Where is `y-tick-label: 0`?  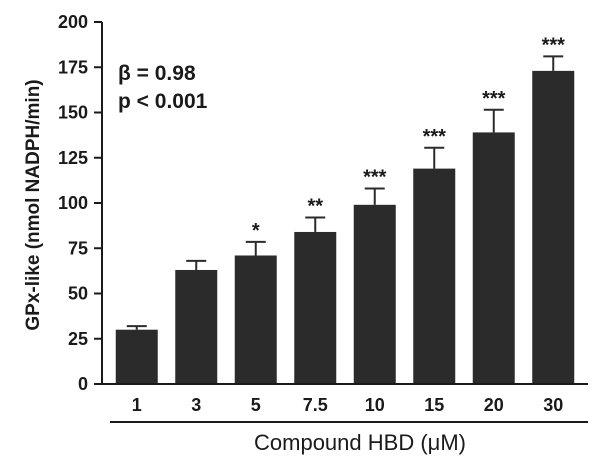
y-tick-label: 0 is located at coordinates (83, 384).